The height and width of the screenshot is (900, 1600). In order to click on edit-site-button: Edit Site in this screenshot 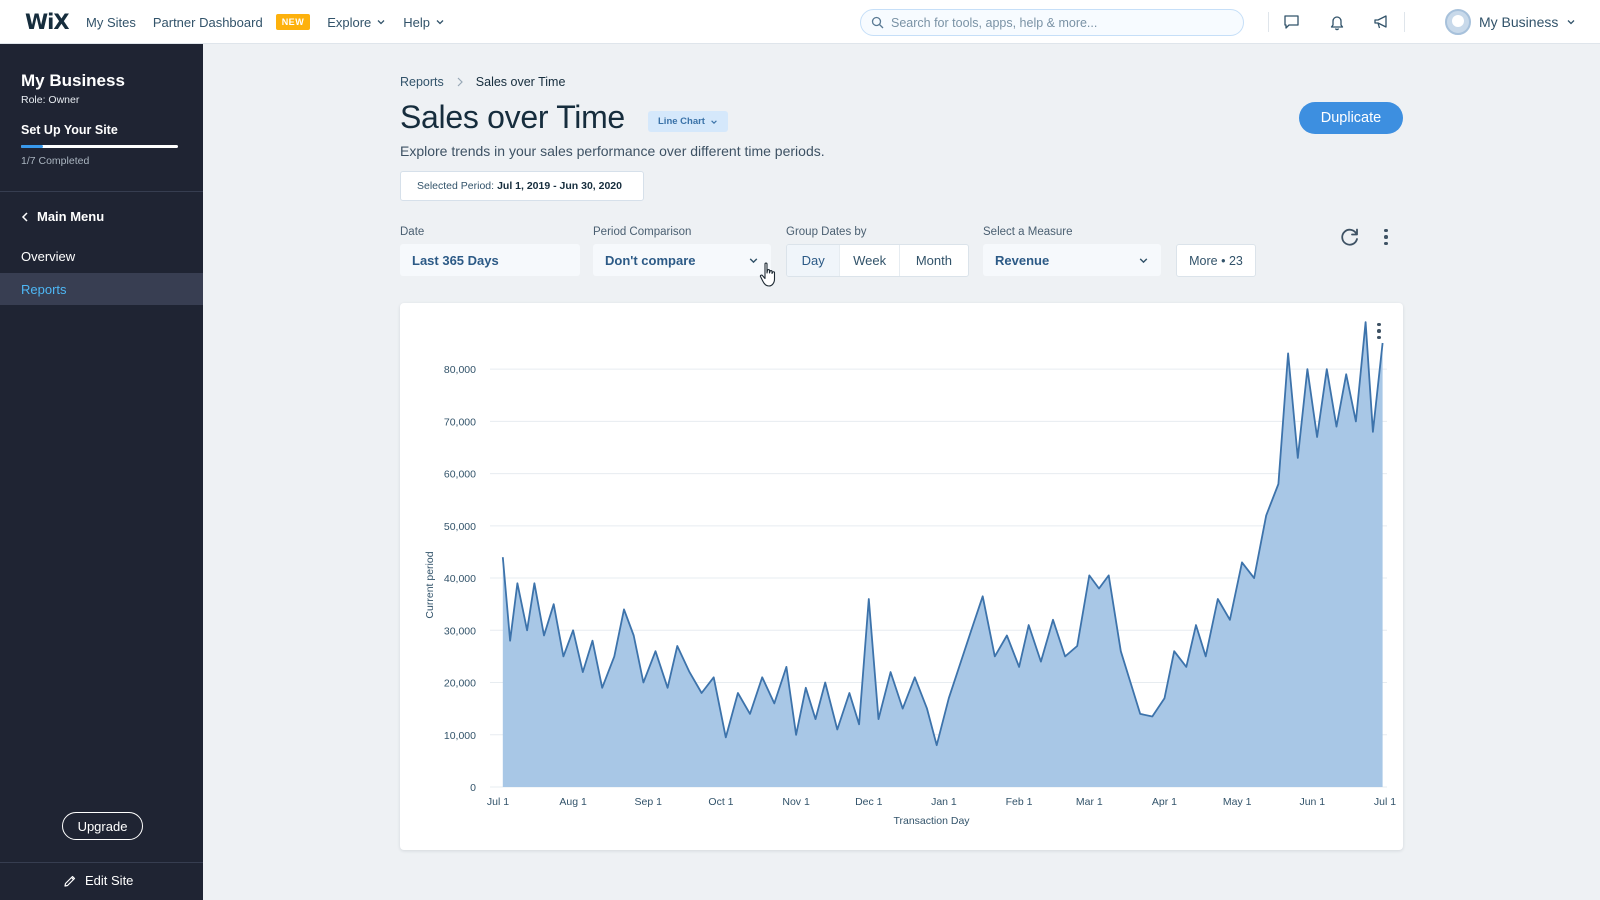, I will do `click(98, 880)`.